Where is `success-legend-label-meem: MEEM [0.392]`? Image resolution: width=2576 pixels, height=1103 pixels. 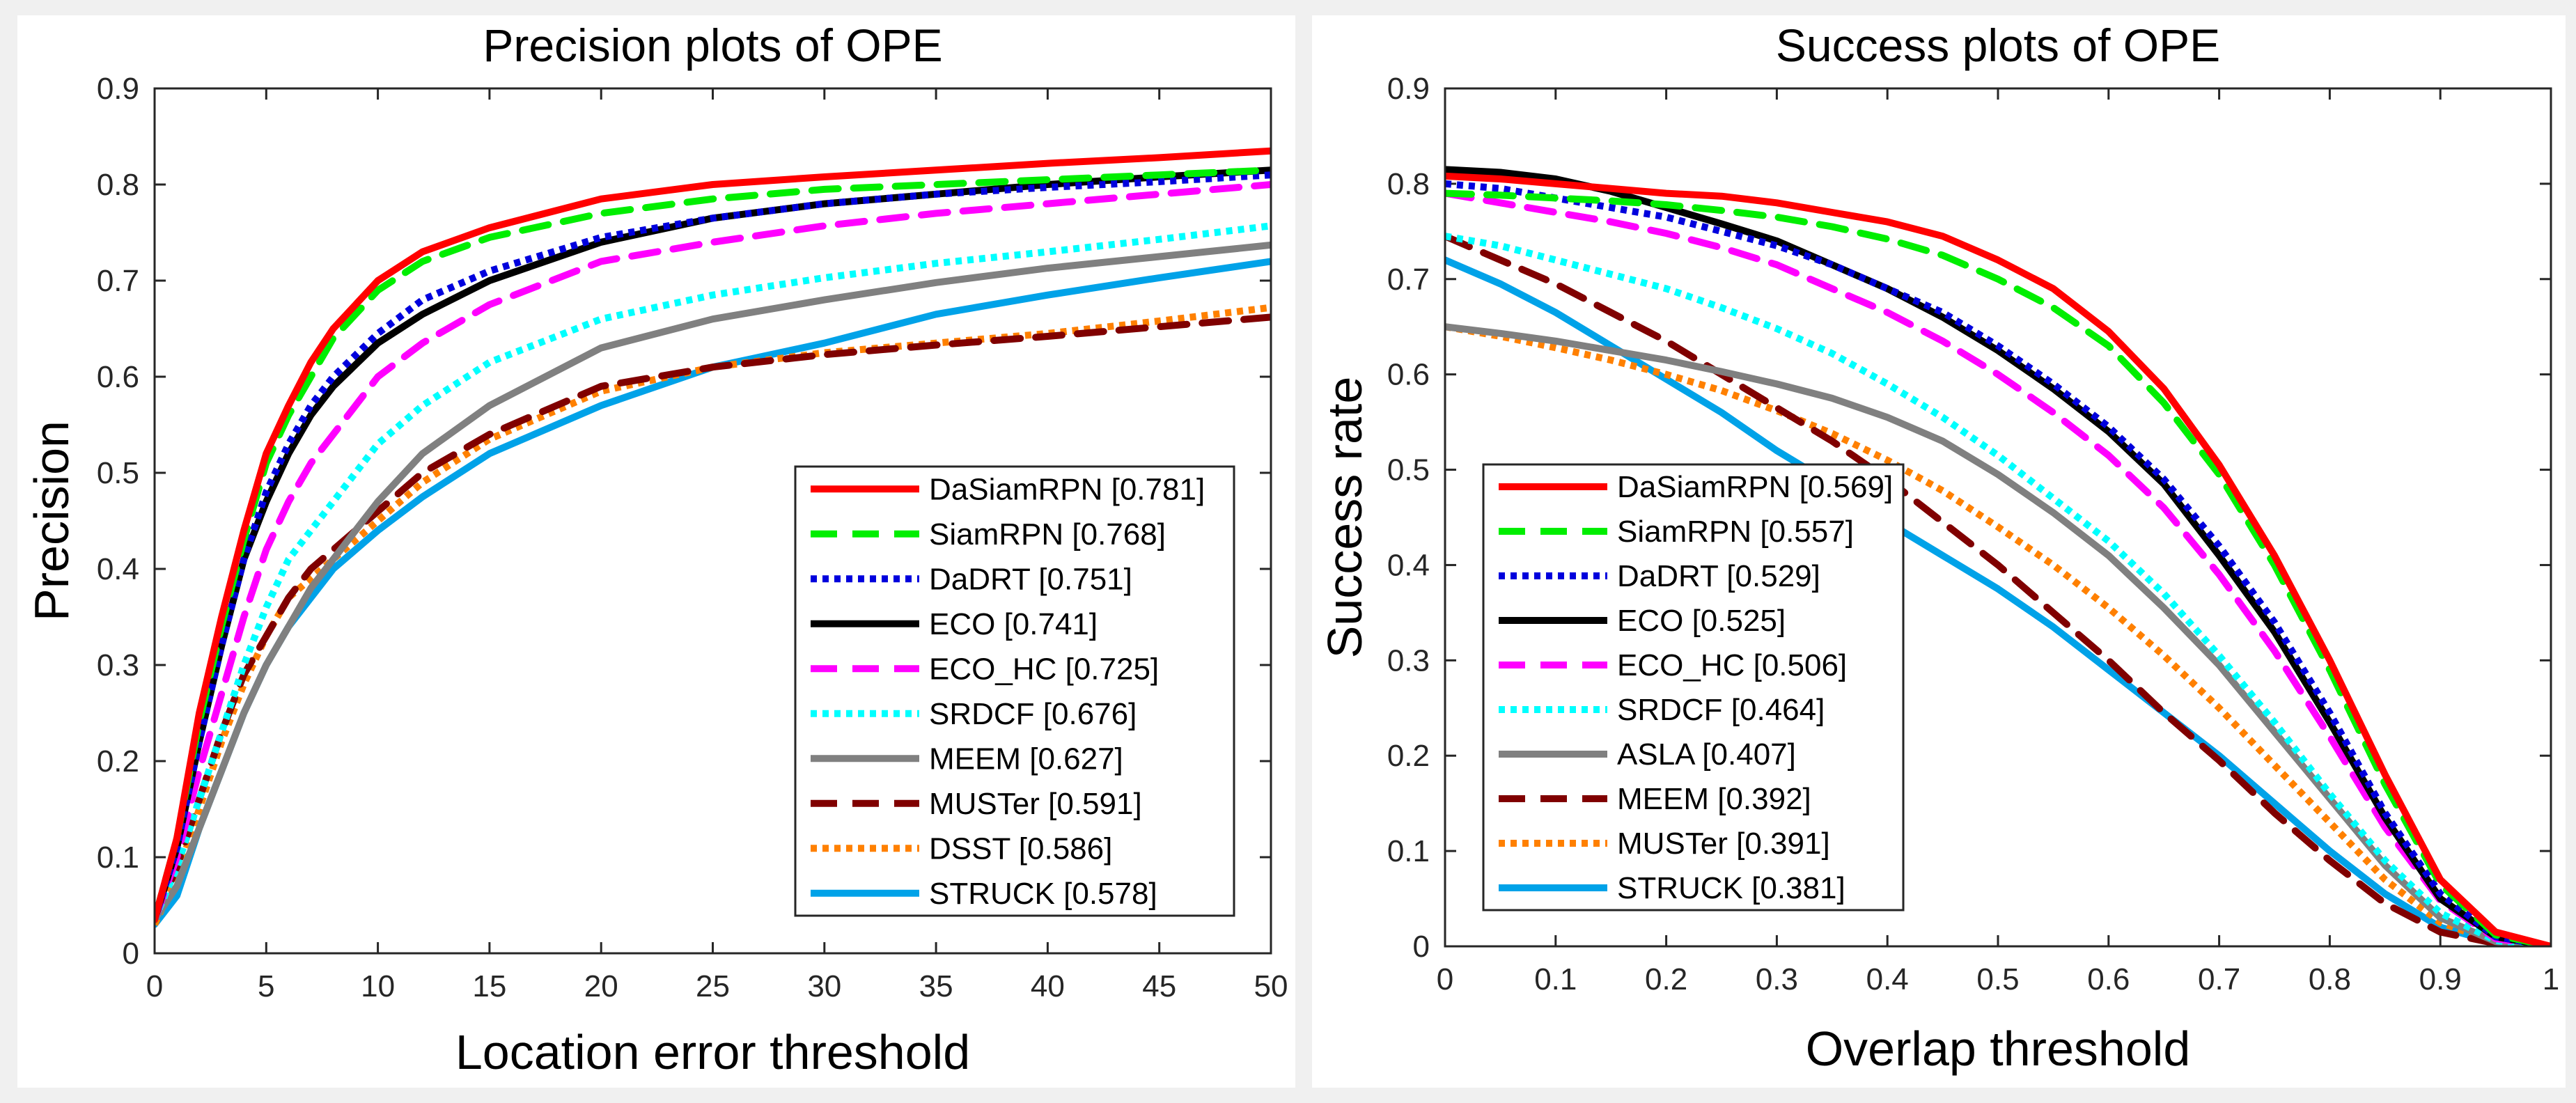
success-legend-label-meem: MEEM [0.392] is located at coordinates (1714, 799).